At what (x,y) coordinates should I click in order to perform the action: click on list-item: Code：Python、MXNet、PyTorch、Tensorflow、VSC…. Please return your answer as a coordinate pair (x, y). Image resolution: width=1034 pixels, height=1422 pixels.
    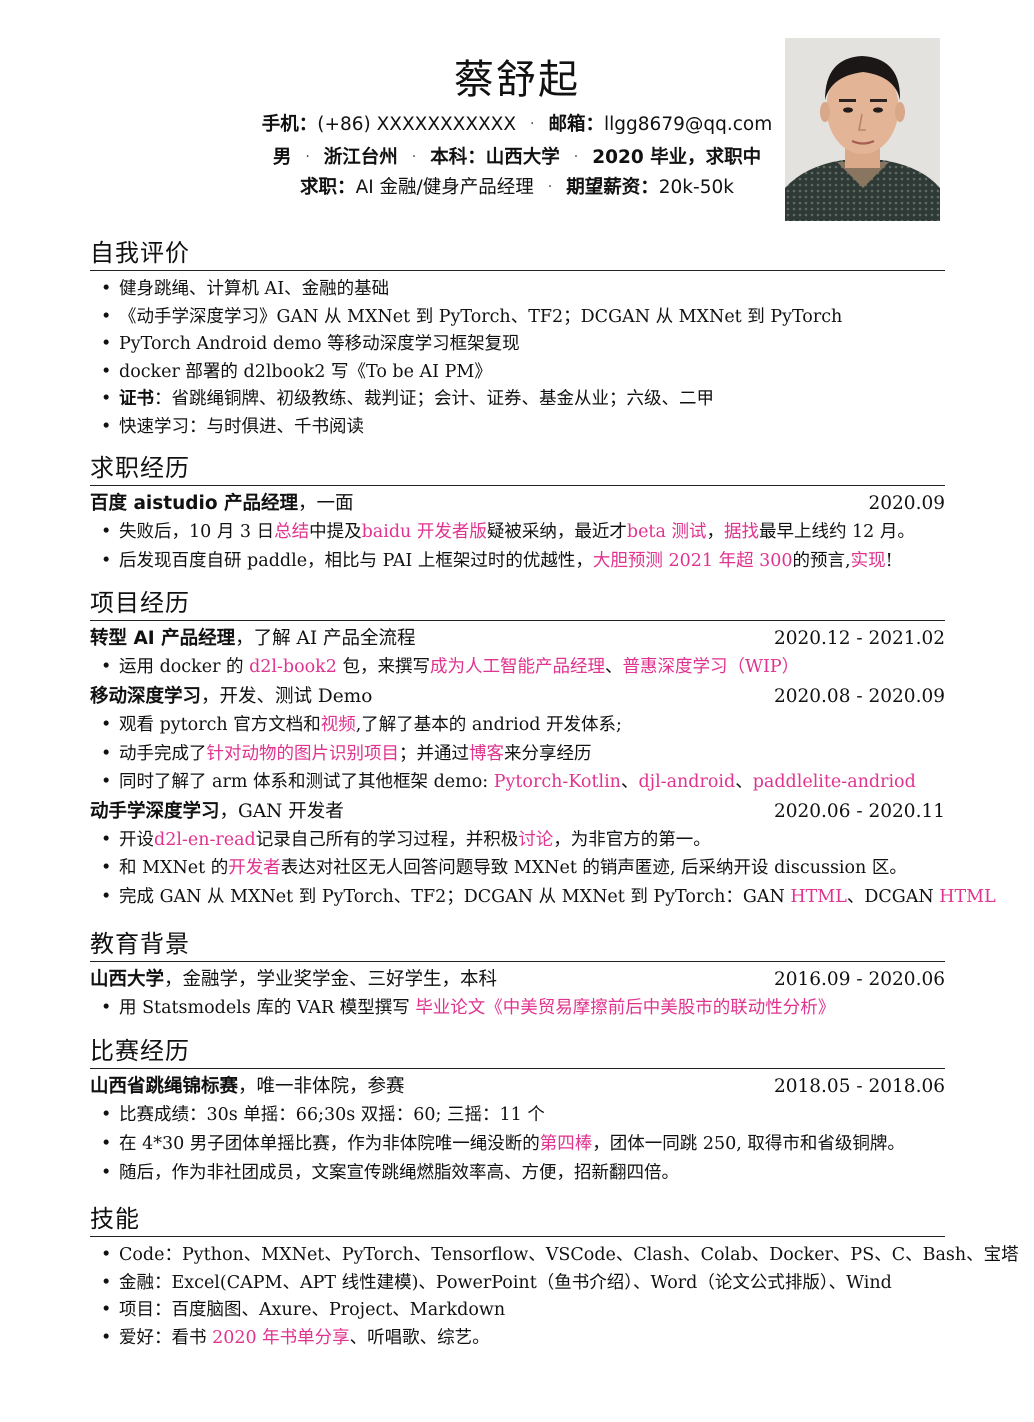
    Looking at the image, I should click on (554, 1256).